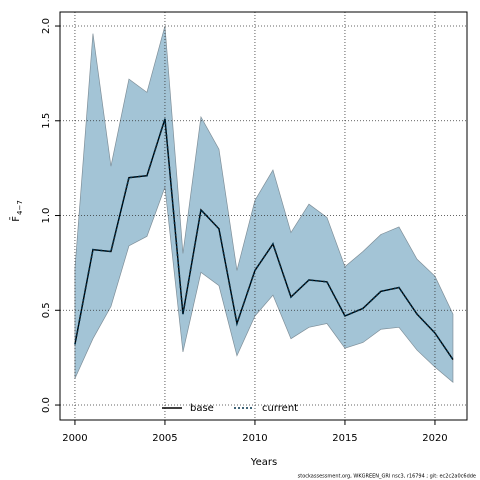 The width and height of the screenshot is (480, 480). What do you see at coordinates (46, 310) in the screenshot?
I see `y-tick-label: 0.5` at bounding box center [46, 310].